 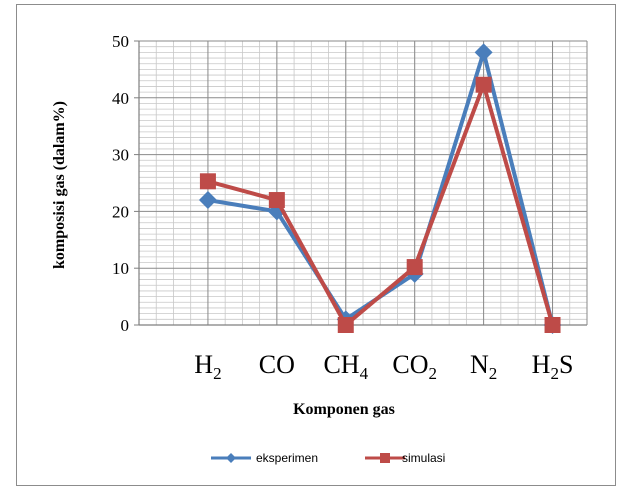 I want to click on y-tick-label: 10, so click(x=120, y=268).